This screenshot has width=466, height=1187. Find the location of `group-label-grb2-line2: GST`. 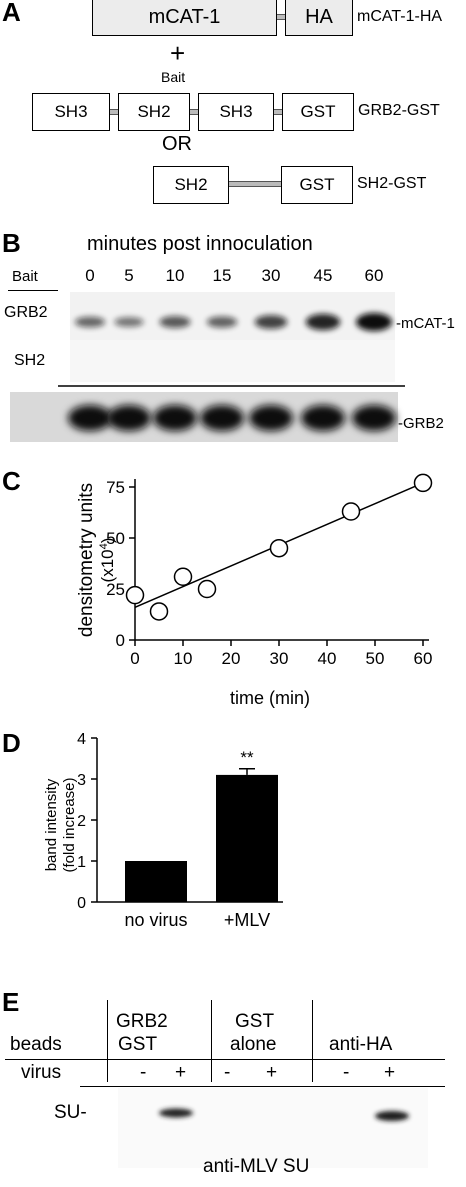

group-label-grb2-line2: GST is located at coordinates (138, 1044).